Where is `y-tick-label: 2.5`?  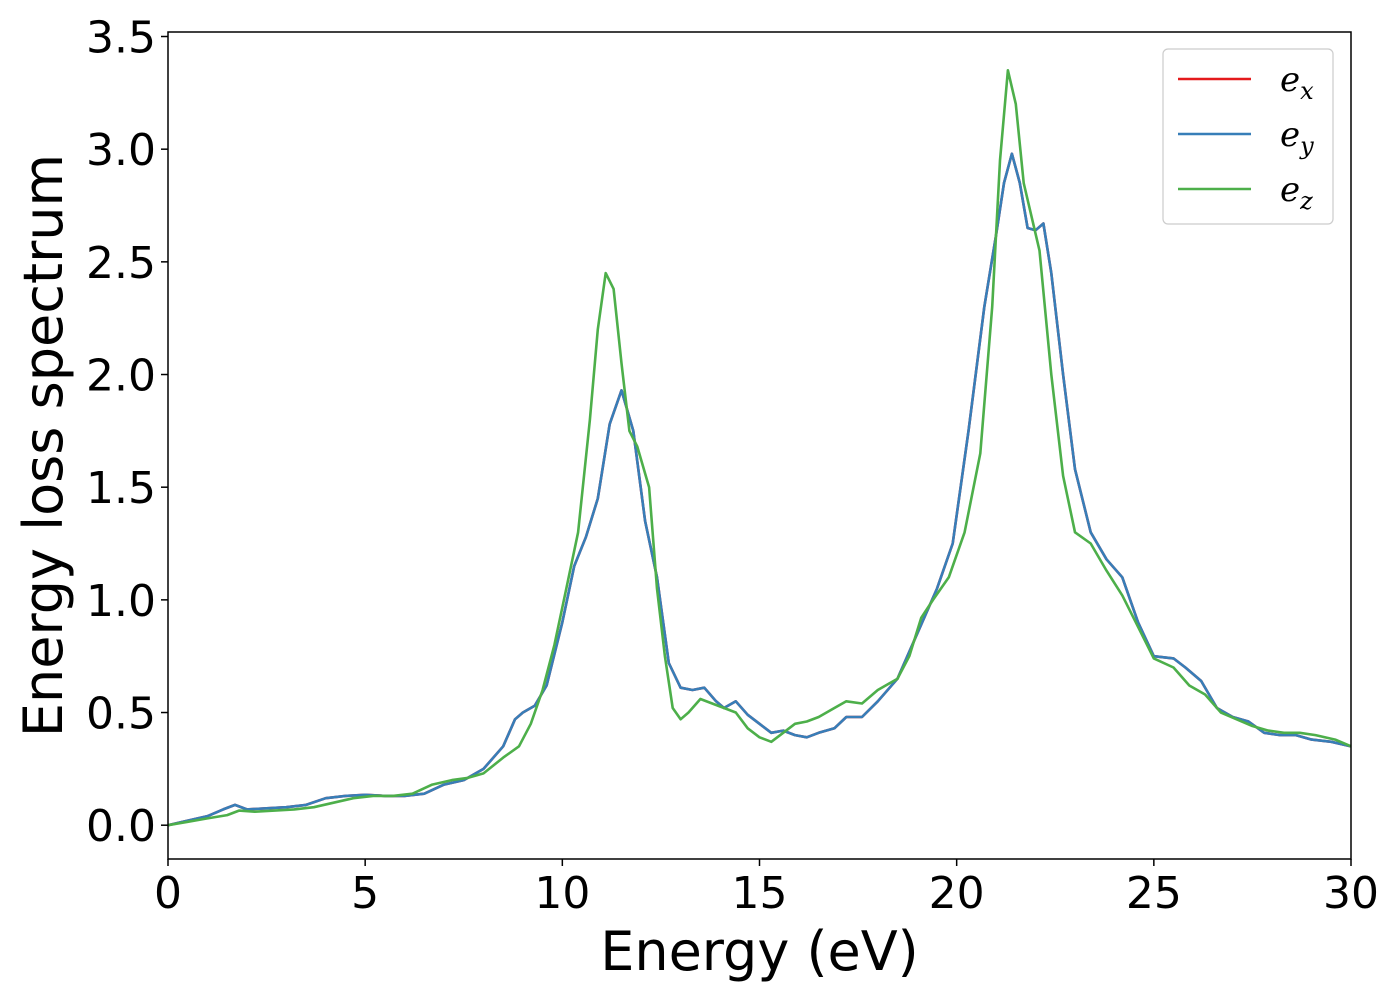 y-tick-label: 2.5 is located at coordinates (121, 263).